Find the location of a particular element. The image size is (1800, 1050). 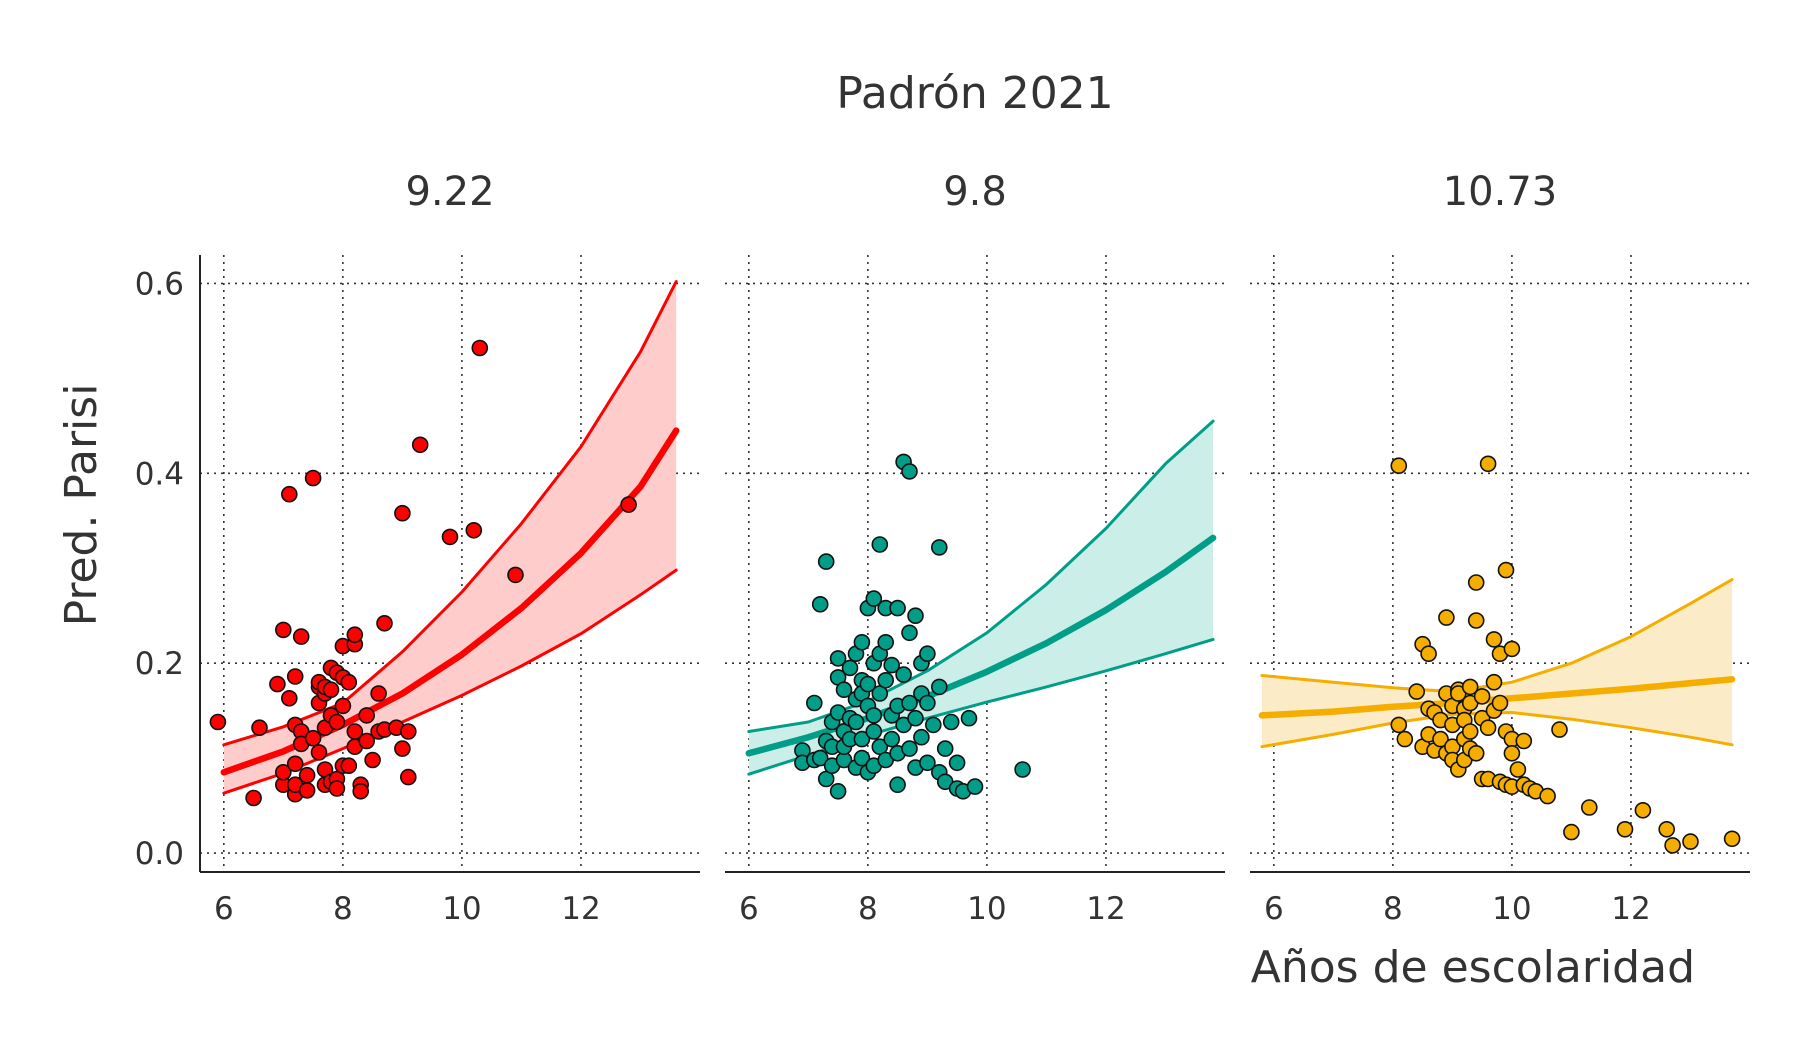

x-tick-label: 6 is located at coordinates (749, 909).